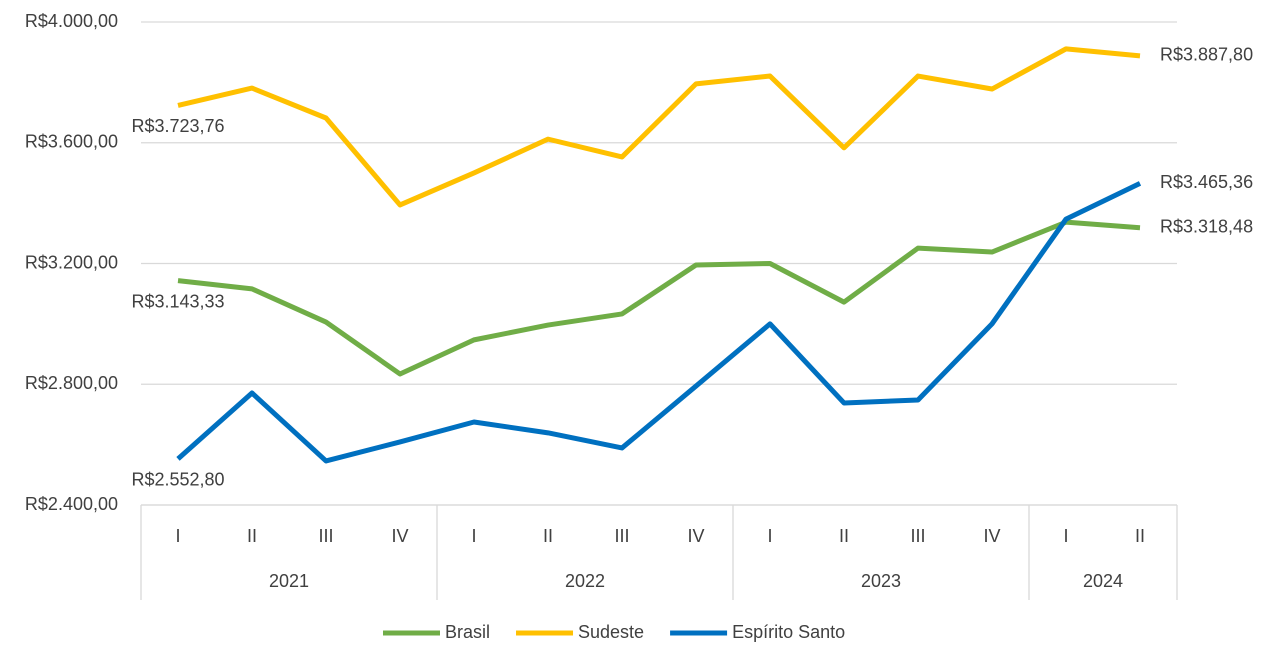 The width and height of the screenshot is (1270, 651). Describe the element at coordinates (881, 581) in the screenshot. I see `x-group-label: 2023` at that location.